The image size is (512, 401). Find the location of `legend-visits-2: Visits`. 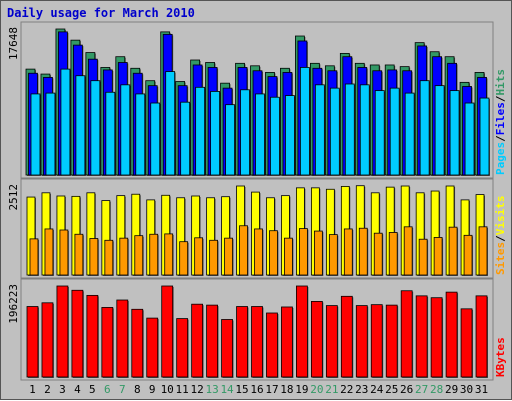

legend-visits-2: Visits is located at coordinates (500, 216).